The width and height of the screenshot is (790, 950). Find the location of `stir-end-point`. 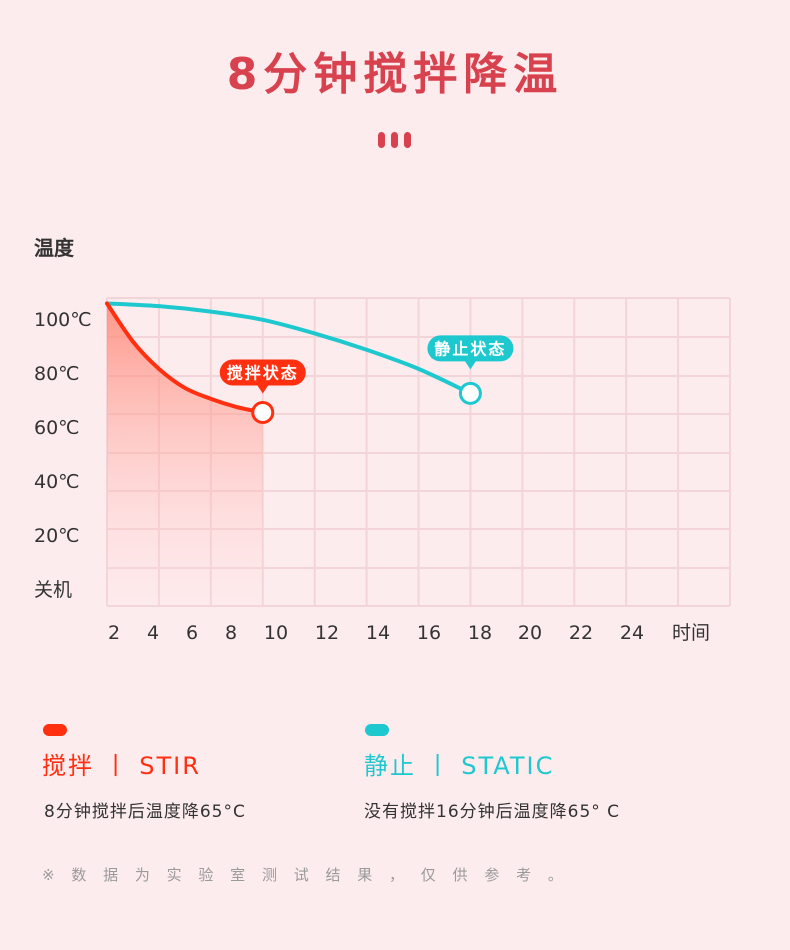

stir-end-point is located at coordinates (263, 412).